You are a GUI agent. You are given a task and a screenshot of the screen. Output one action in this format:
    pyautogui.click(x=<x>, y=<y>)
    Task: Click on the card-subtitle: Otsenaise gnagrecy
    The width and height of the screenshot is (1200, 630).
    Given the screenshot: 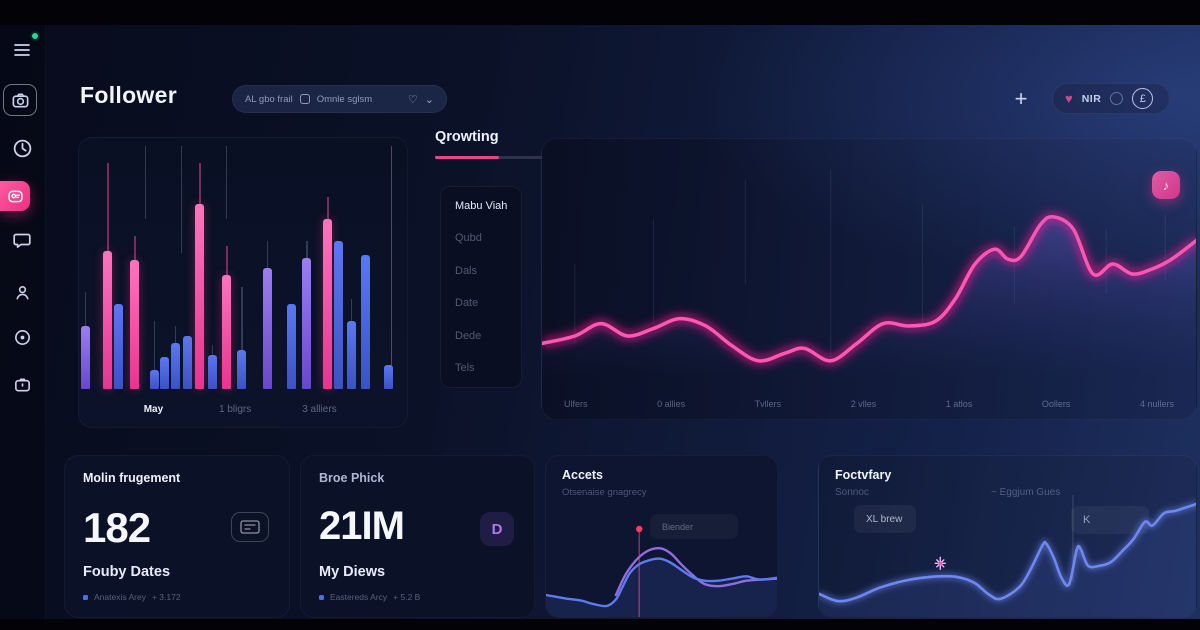 What is the action you would take?
    pyautogui.click(x=604, y=492)
    